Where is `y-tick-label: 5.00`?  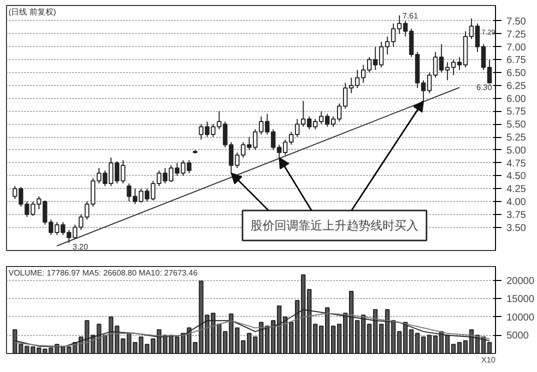 y-tick-label: 5.00 is located at coordinates (516, 150).